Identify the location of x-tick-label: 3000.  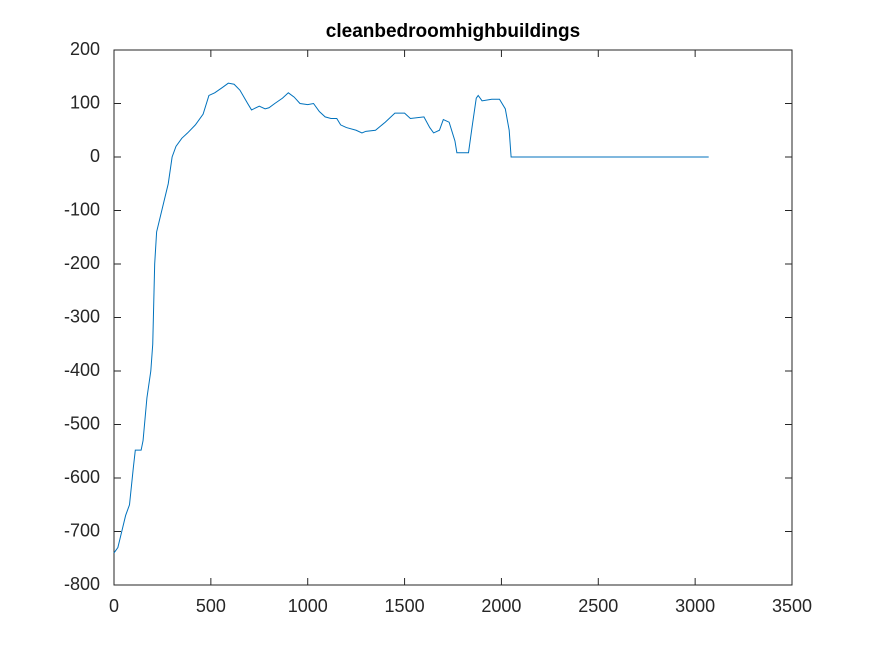
(695, 606).